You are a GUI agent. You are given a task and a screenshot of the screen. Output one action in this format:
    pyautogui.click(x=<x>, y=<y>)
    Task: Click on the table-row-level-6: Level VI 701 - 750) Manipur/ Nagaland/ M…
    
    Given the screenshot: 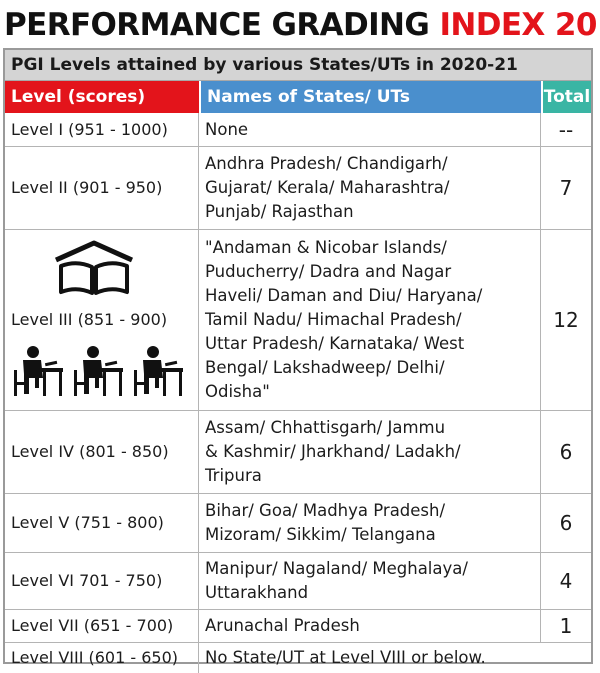 What is the action you would take?
    pyautogui.click(x=298, y=581)
    